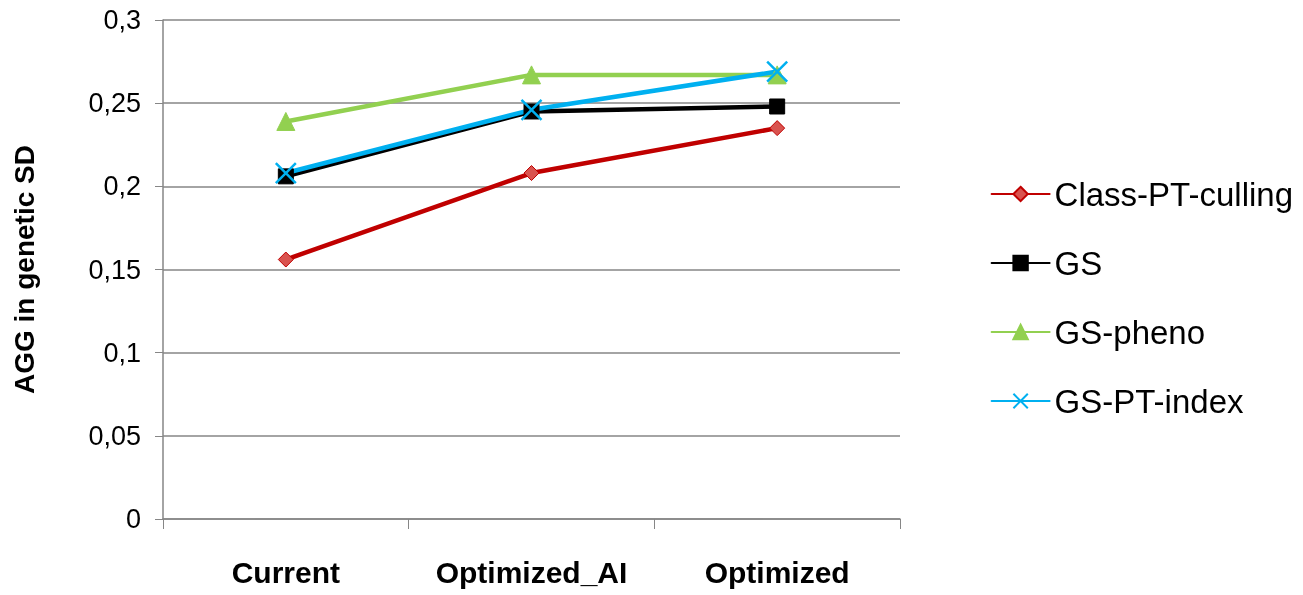 Image resolution: width=1303 pixels, height=595 pixels. I want to click on legend-label: Class-PT-culling, so click(1174, 194).